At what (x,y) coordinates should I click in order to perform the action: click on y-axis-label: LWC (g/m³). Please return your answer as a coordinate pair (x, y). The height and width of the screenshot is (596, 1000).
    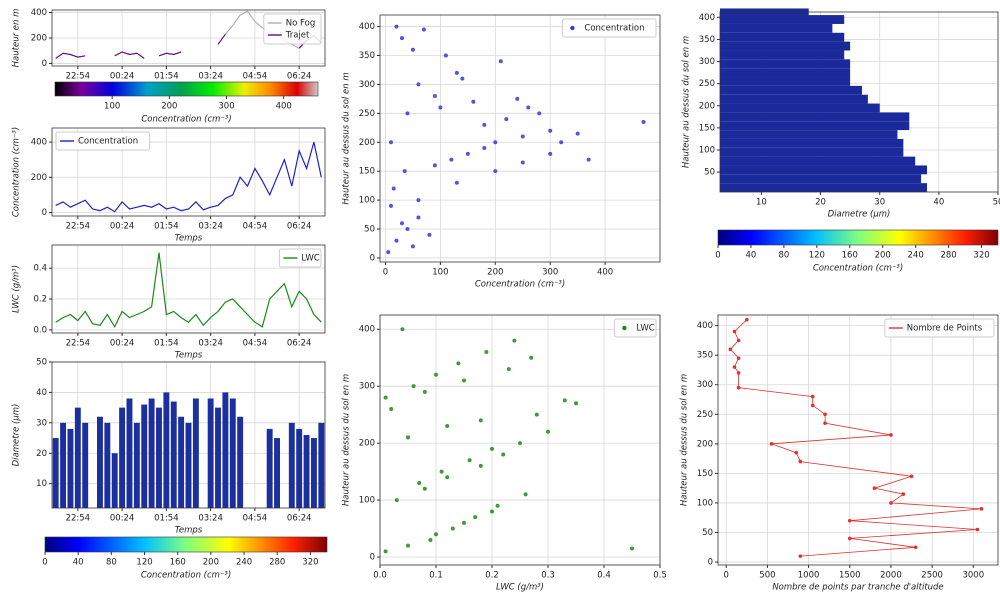
    Looking at the image, I should click on (17, 289).